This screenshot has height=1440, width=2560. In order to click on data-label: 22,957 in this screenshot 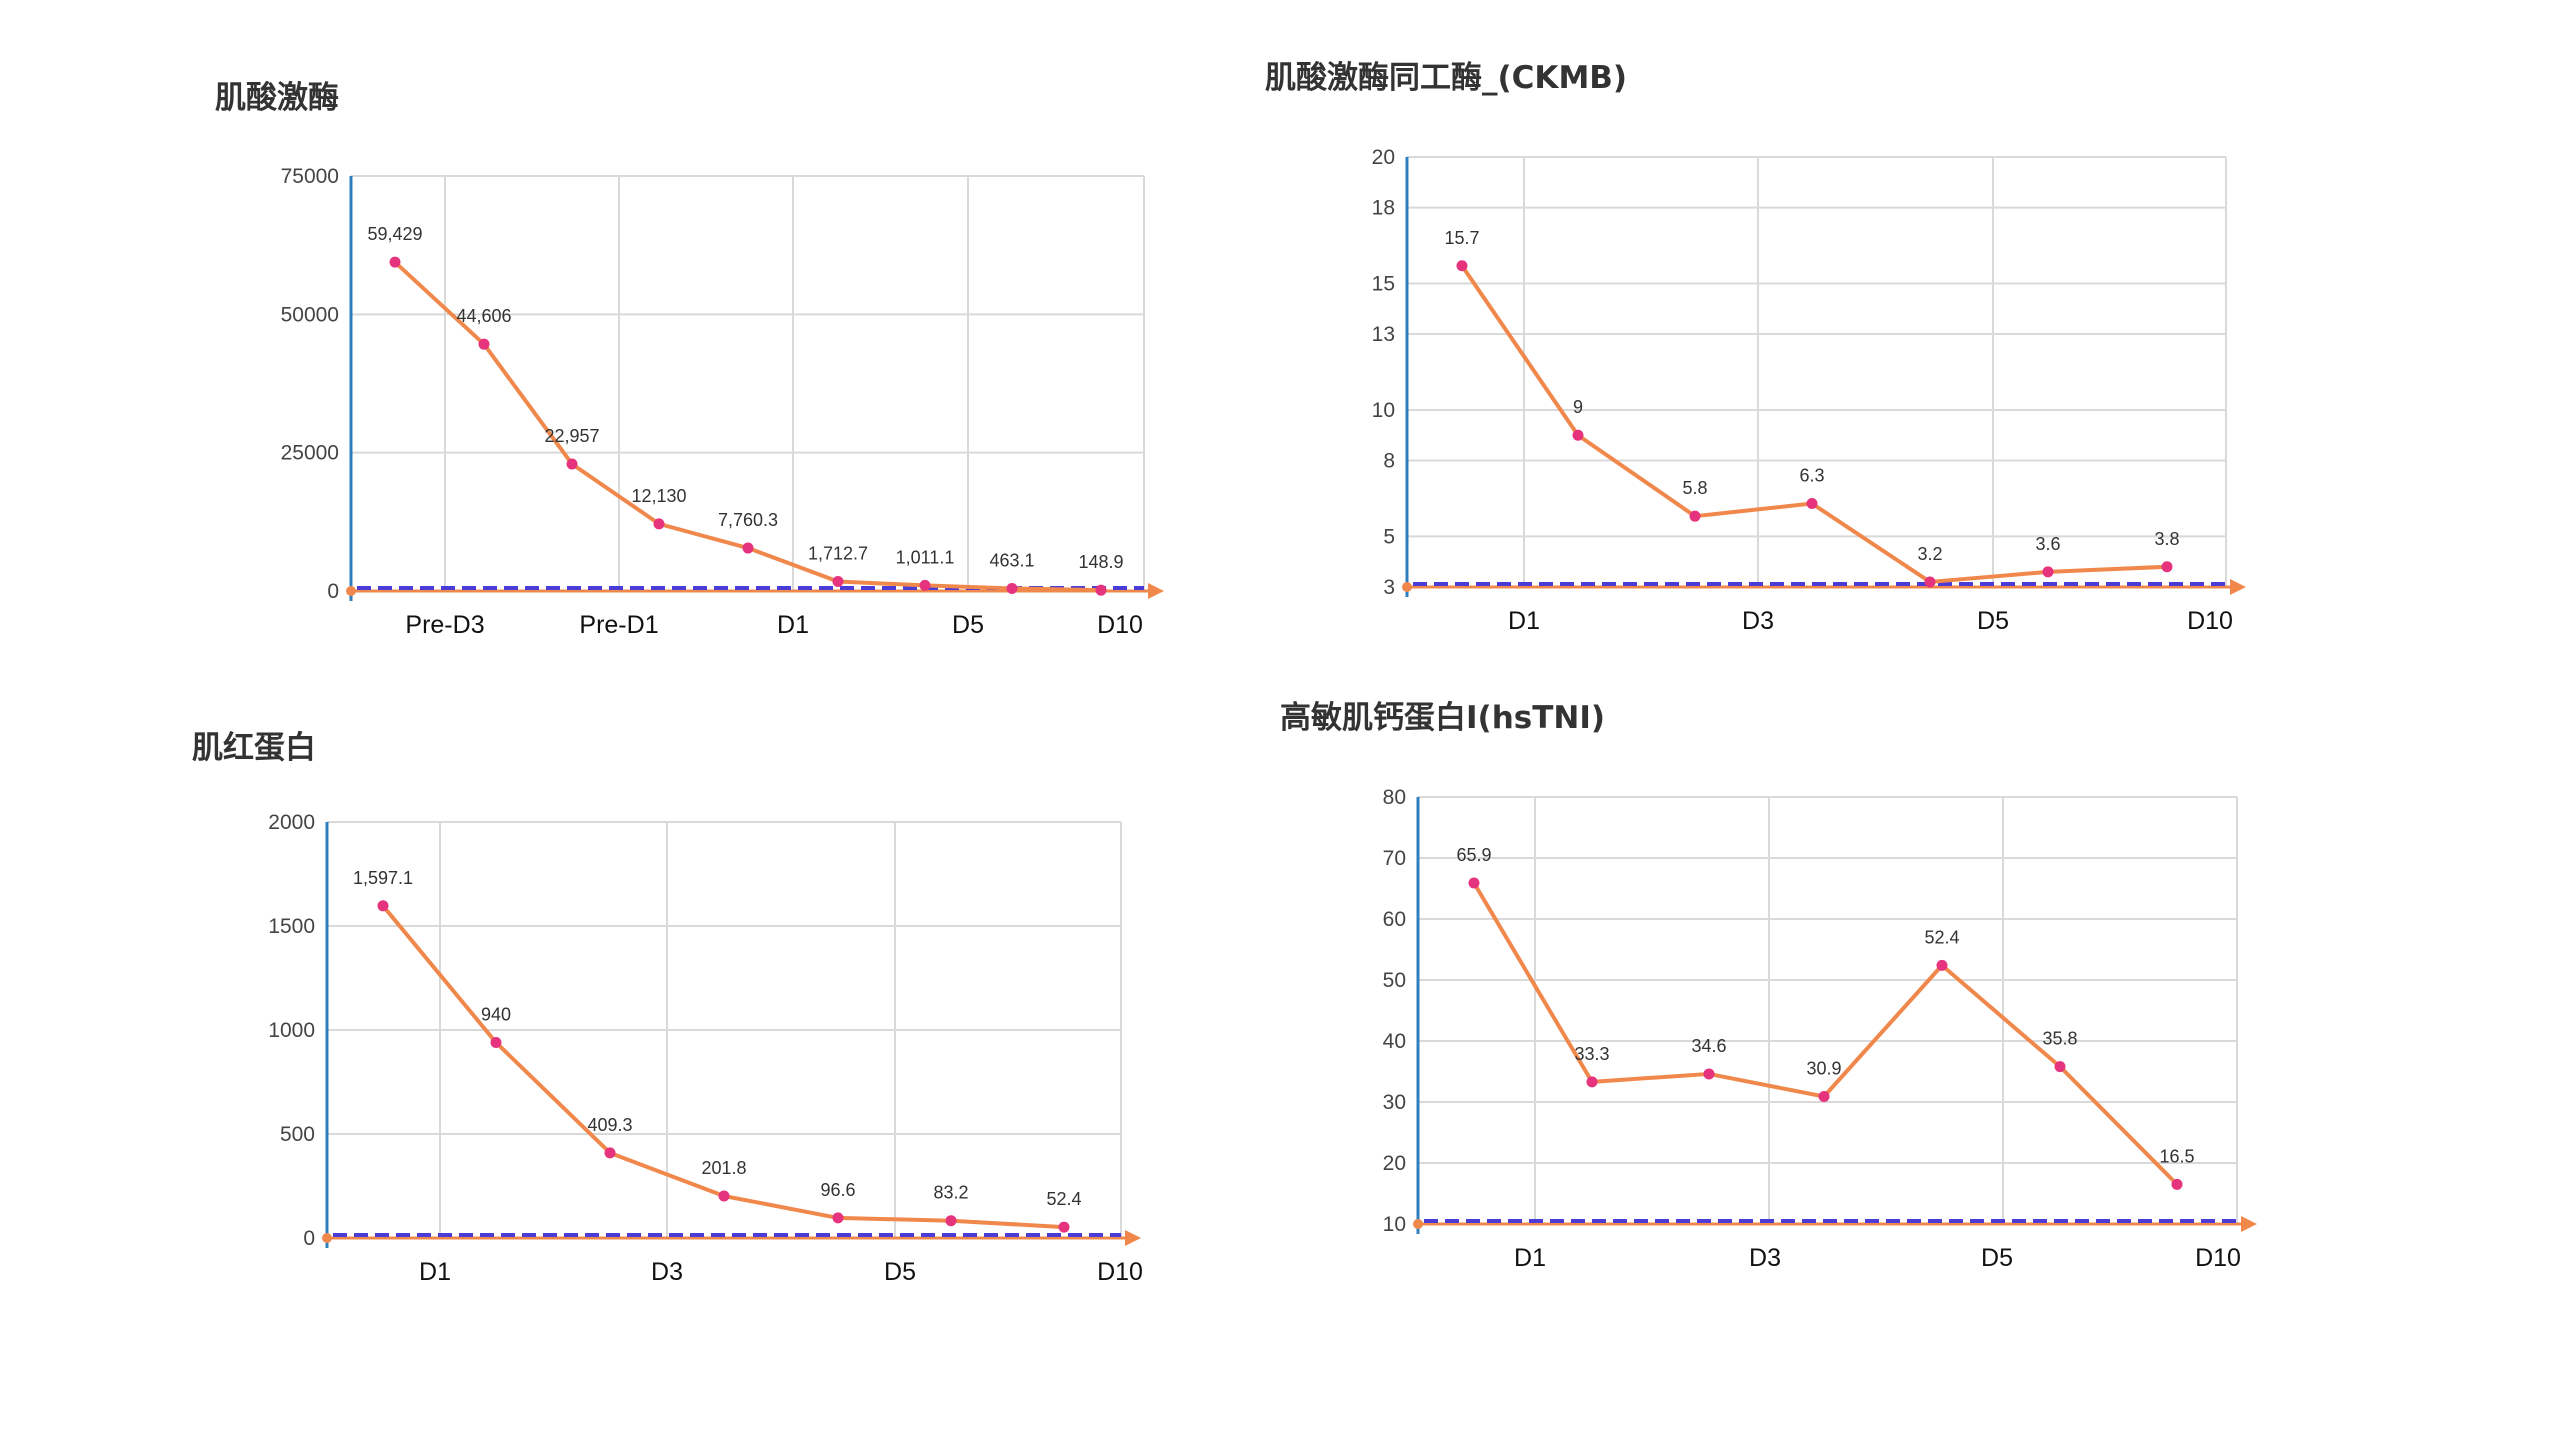, I will do `click(571, 436)`.